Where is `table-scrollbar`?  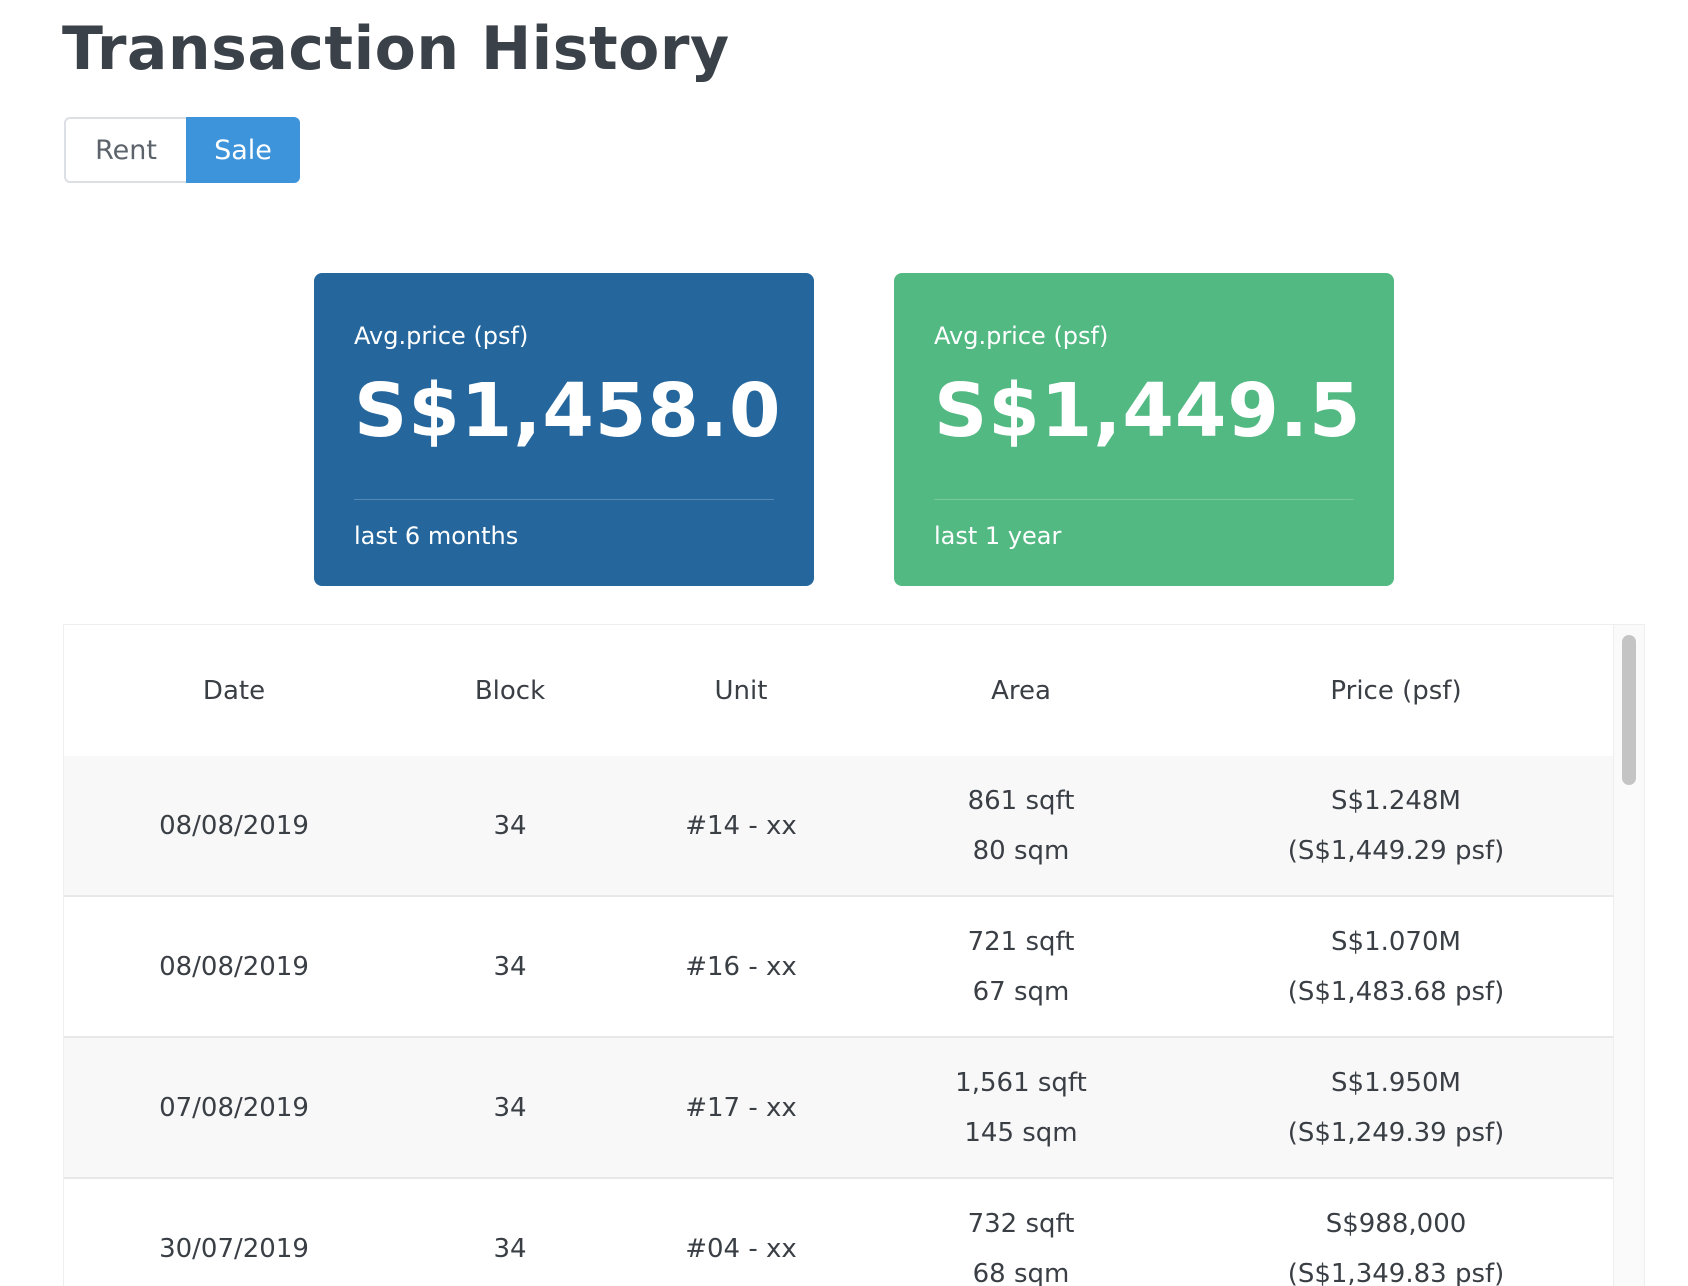
table-scrollbar is located at coordinates (1628, 955).